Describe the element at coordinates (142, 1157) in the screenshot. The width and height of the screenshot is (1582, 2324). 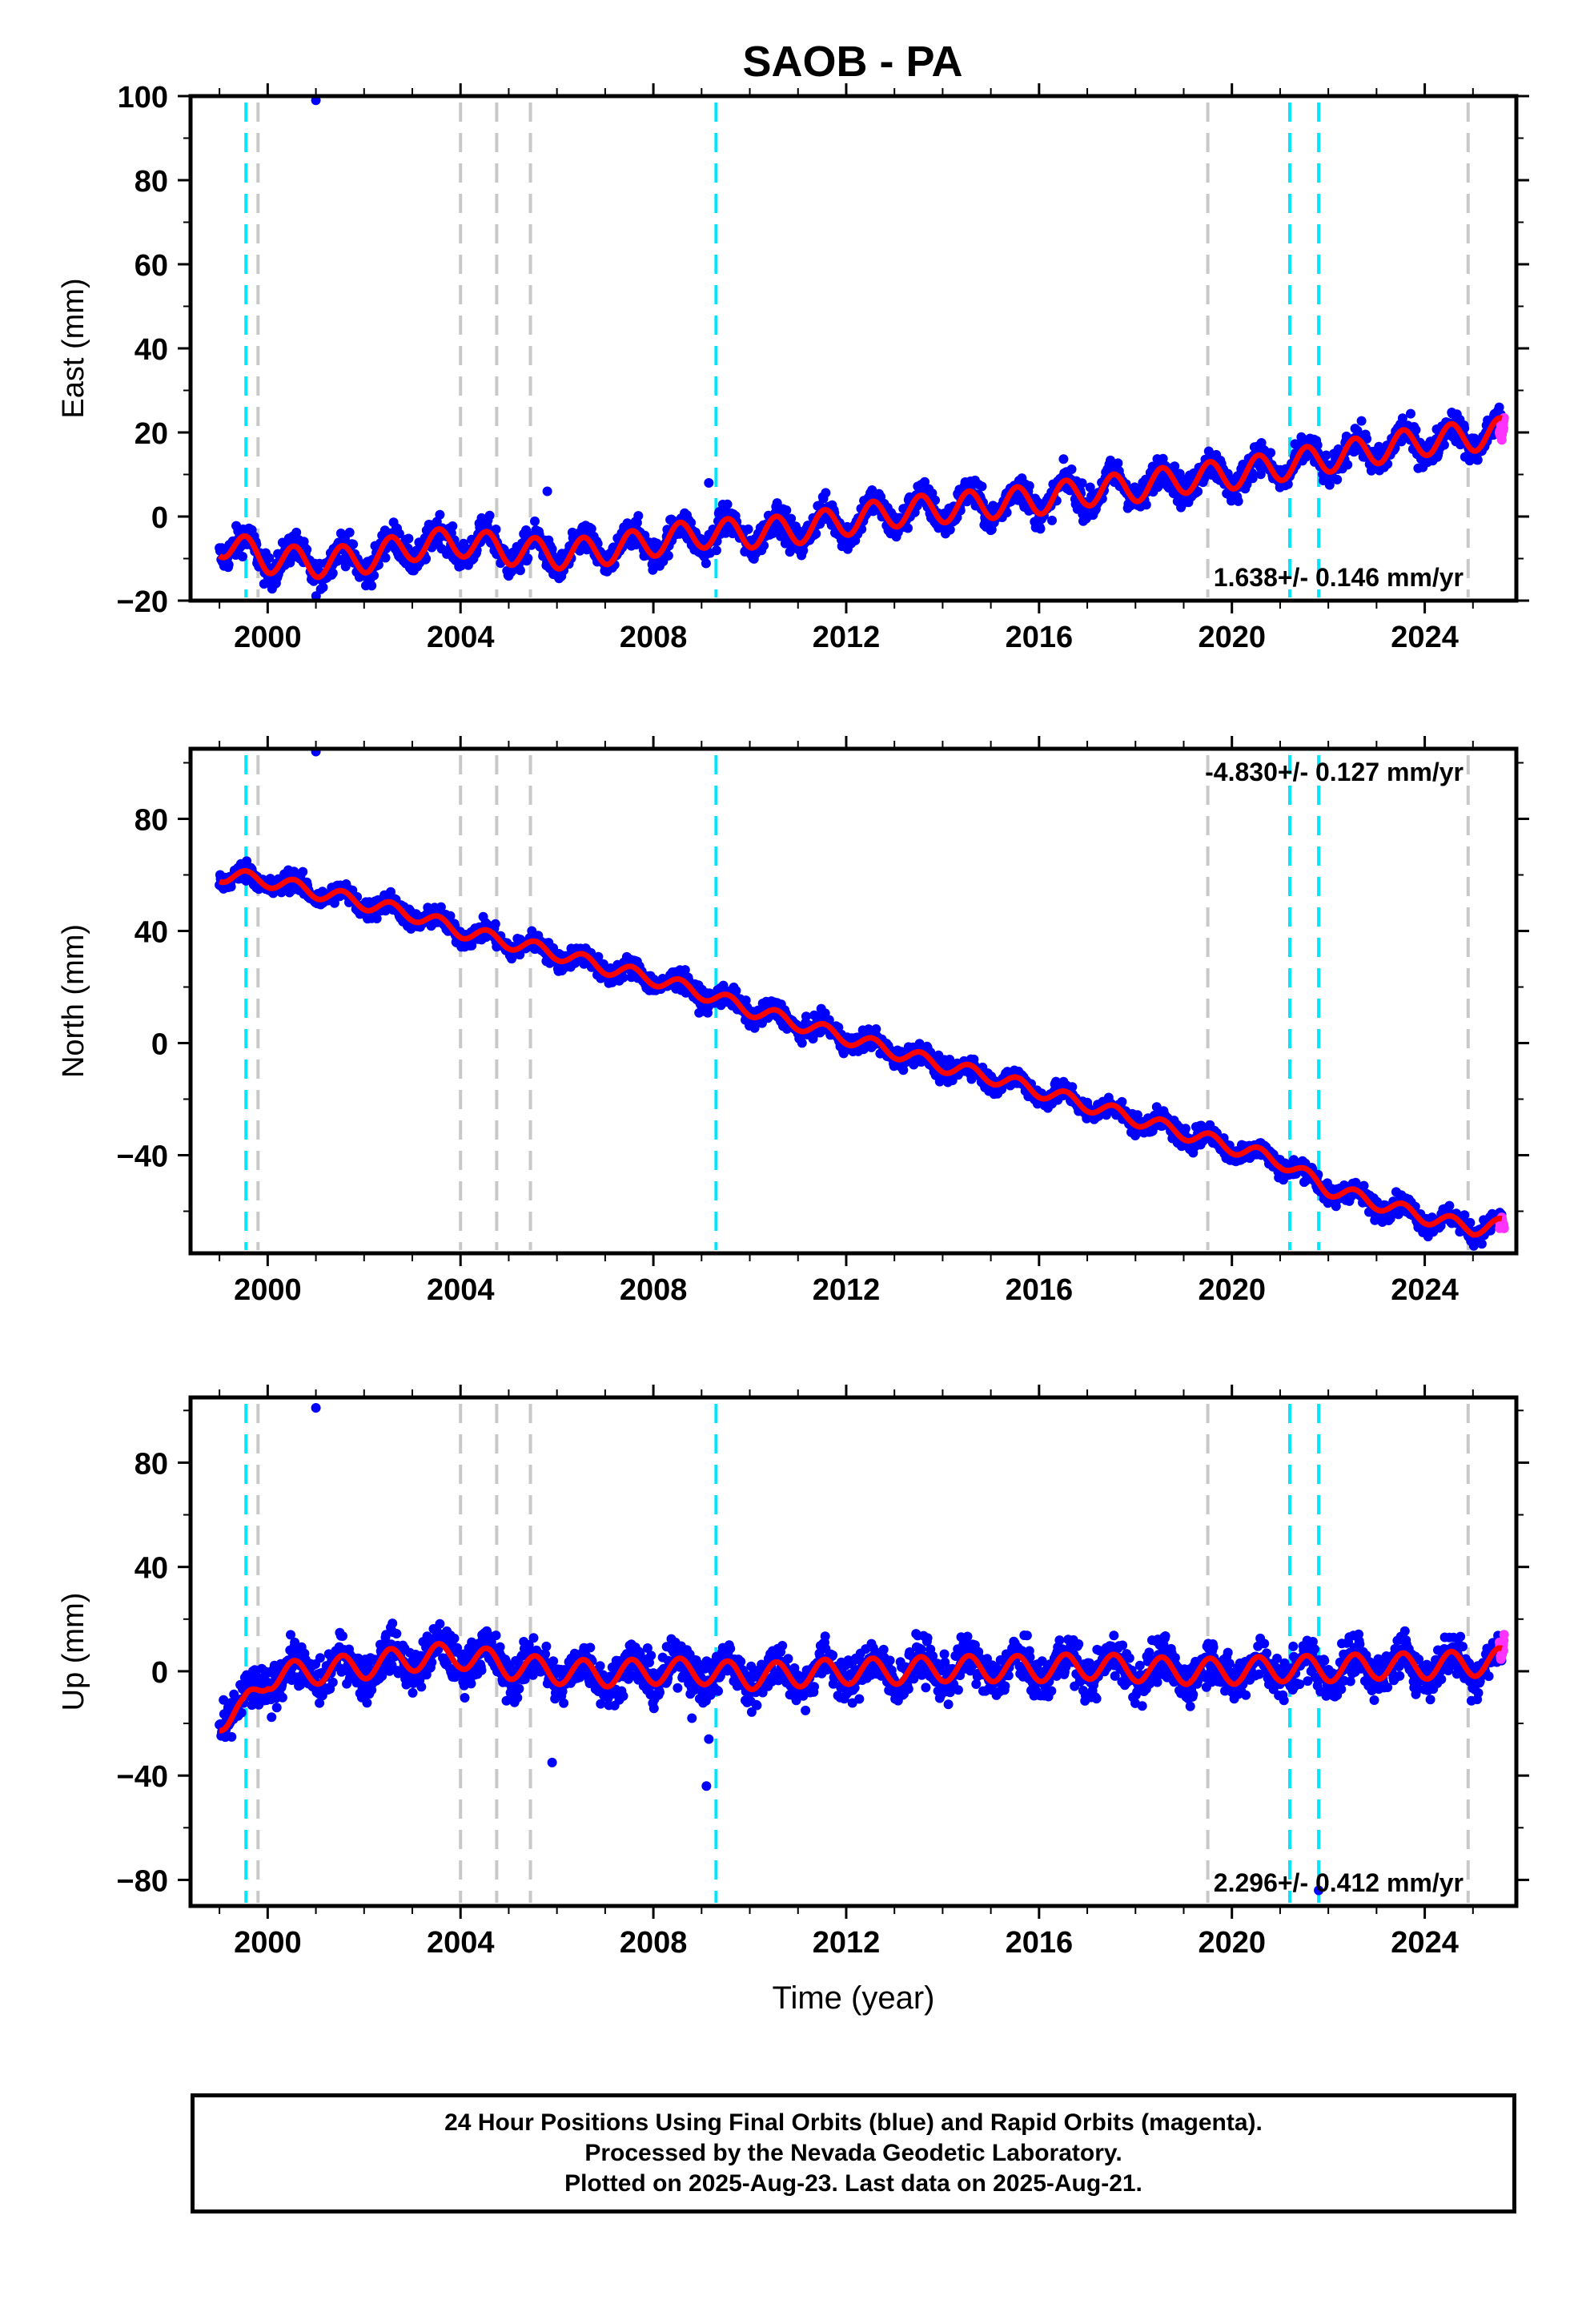
I see `y-tick-label: −40` at that location.